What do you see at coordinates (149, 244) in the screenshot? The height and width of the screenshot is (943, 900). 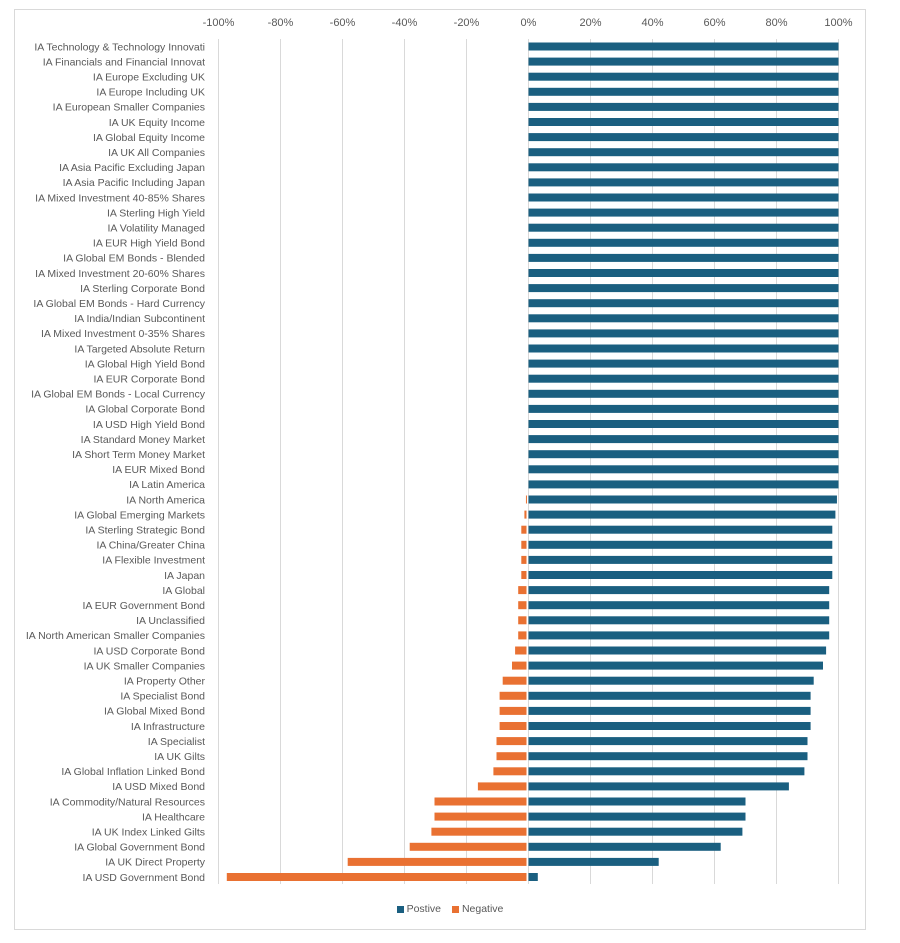 I see `category-label: IA EUR High Yield Bond` at bounding box center [149, 244].